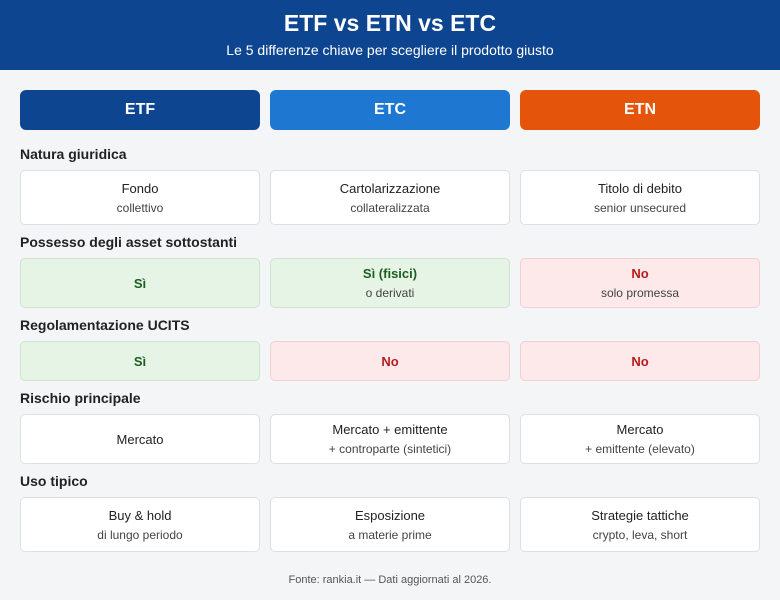 Image resolution: width=780 pixels, height=600 pixels. I want to click on cell-sub: a materie prime, so click(390, 534).